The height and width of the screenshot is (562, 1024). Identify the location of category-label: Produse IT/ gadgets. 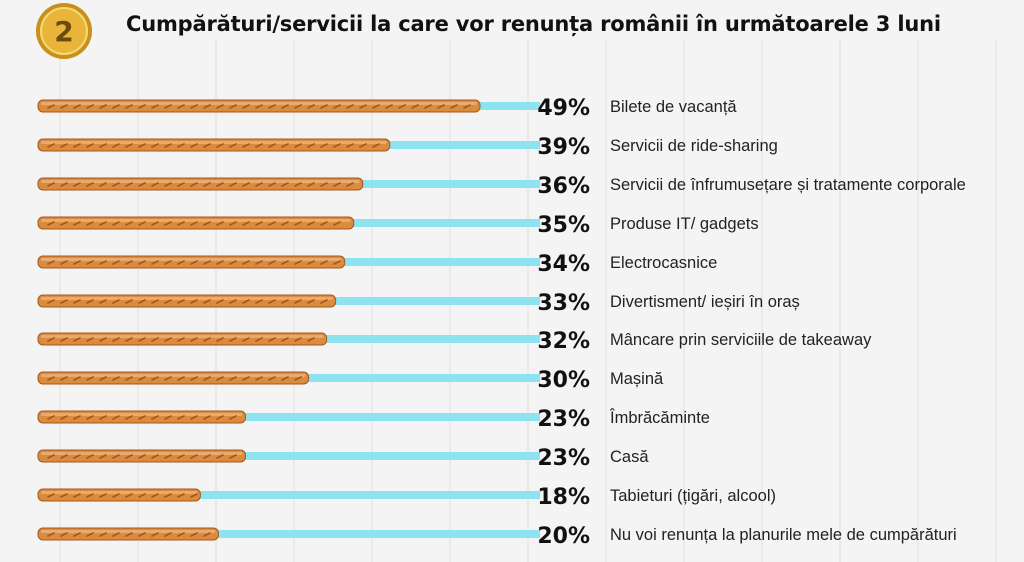
(684, 224).